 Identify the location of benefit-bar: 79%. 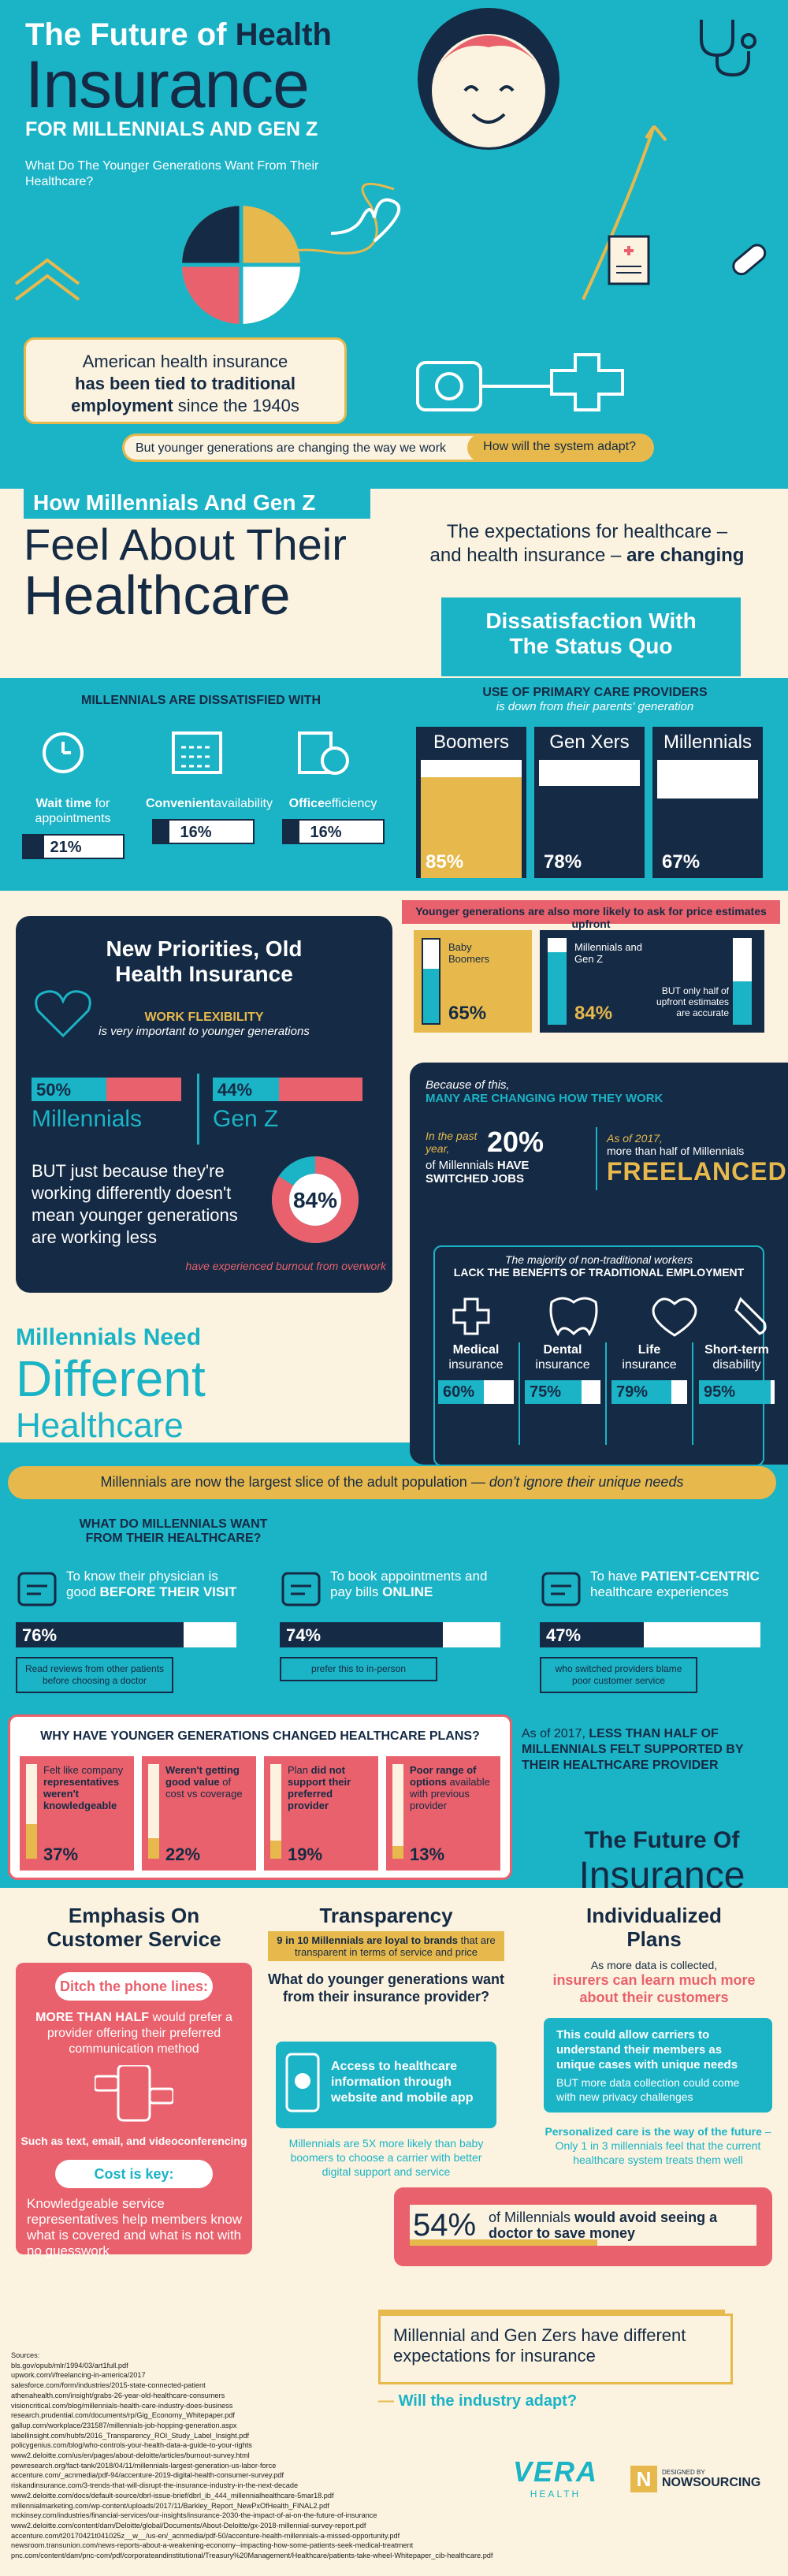
(649, 1392).